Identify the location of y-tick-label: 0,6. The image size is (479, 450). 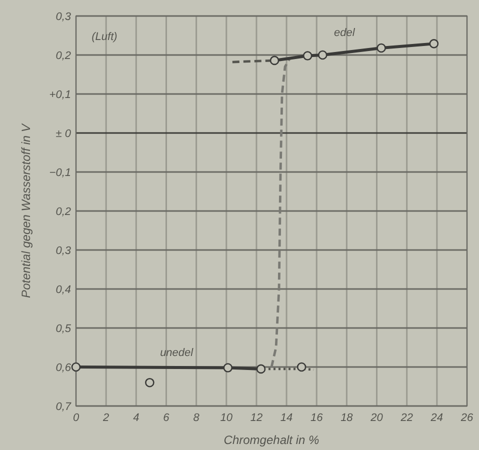
(64, 368).